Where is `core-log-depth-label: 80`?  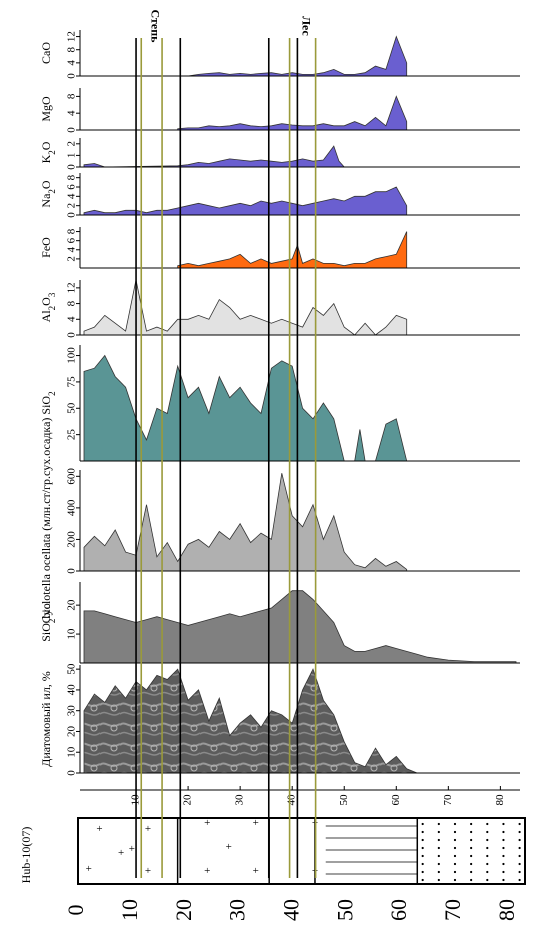
core-log-depth-label: 80 is located at coordinates (506, 910).